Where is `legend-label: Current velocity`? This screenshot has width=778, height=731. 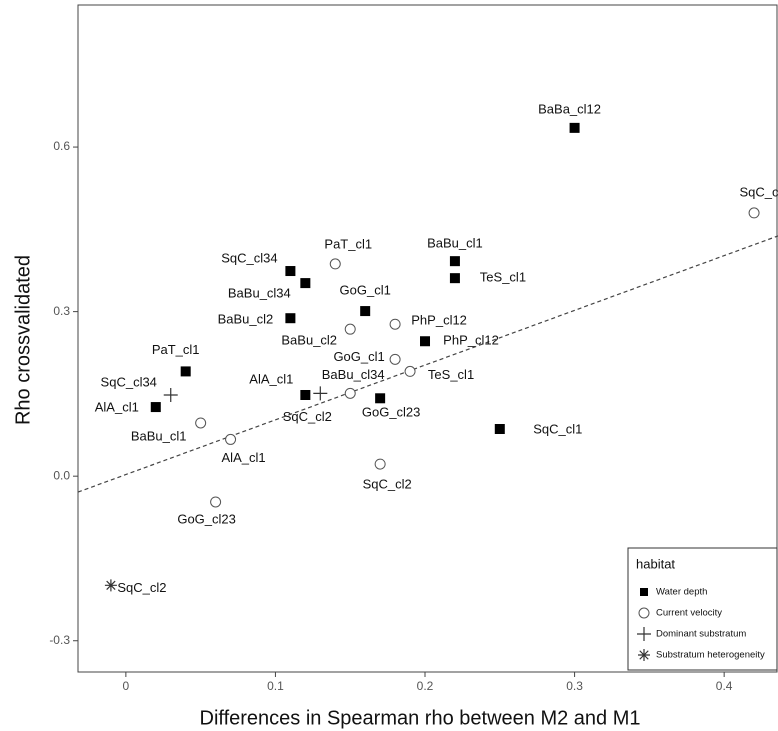
legend-label: Current velocity is located at coordinates (689, 613).